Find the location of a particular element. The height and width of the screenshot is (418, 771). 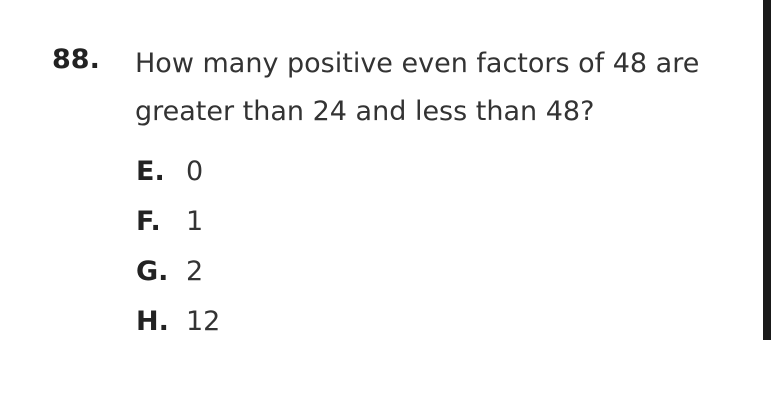

answer-choice-f: F. 1 is located at coordinates (178, 227).